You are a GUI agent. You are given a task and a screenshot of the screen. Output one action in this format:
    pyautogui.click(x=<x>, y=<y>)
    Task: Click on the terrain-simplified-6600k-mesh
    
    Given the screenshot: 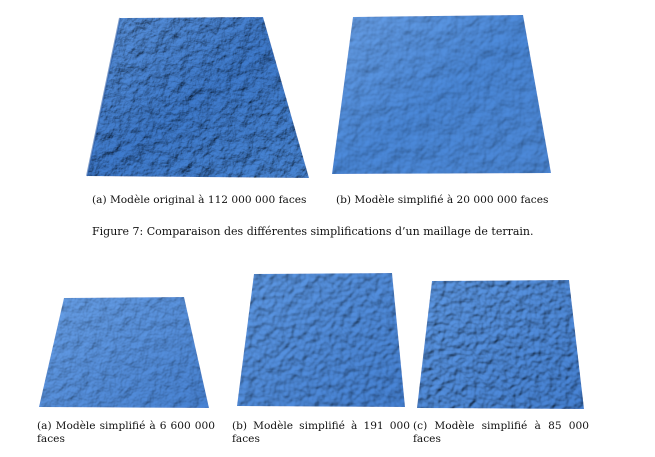 What is the action you would take?
    pyautogui.click(x=124, y=352)
    